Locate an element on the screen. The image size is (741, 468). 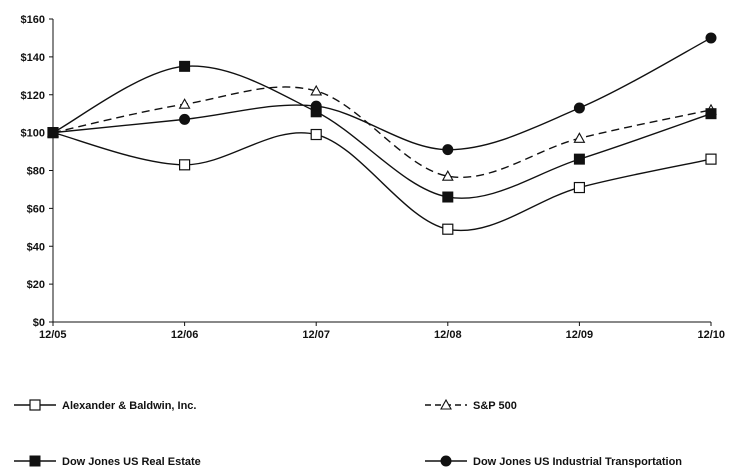
y-tick-label: $100 is located at coordinates (33, 134).